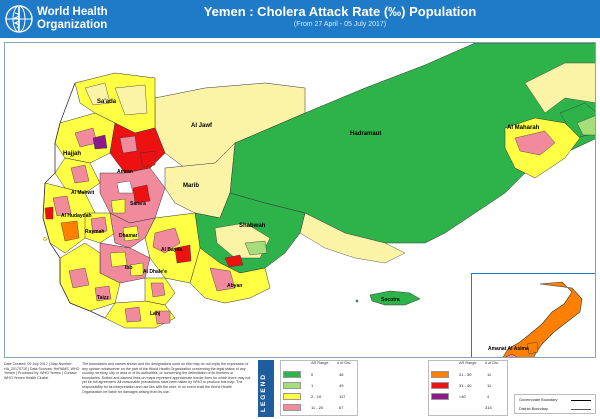 The width and height of the screenshot is (600, 419). I want to click on label-alhudaydah: Al Hudaydah, so click(76, 216).